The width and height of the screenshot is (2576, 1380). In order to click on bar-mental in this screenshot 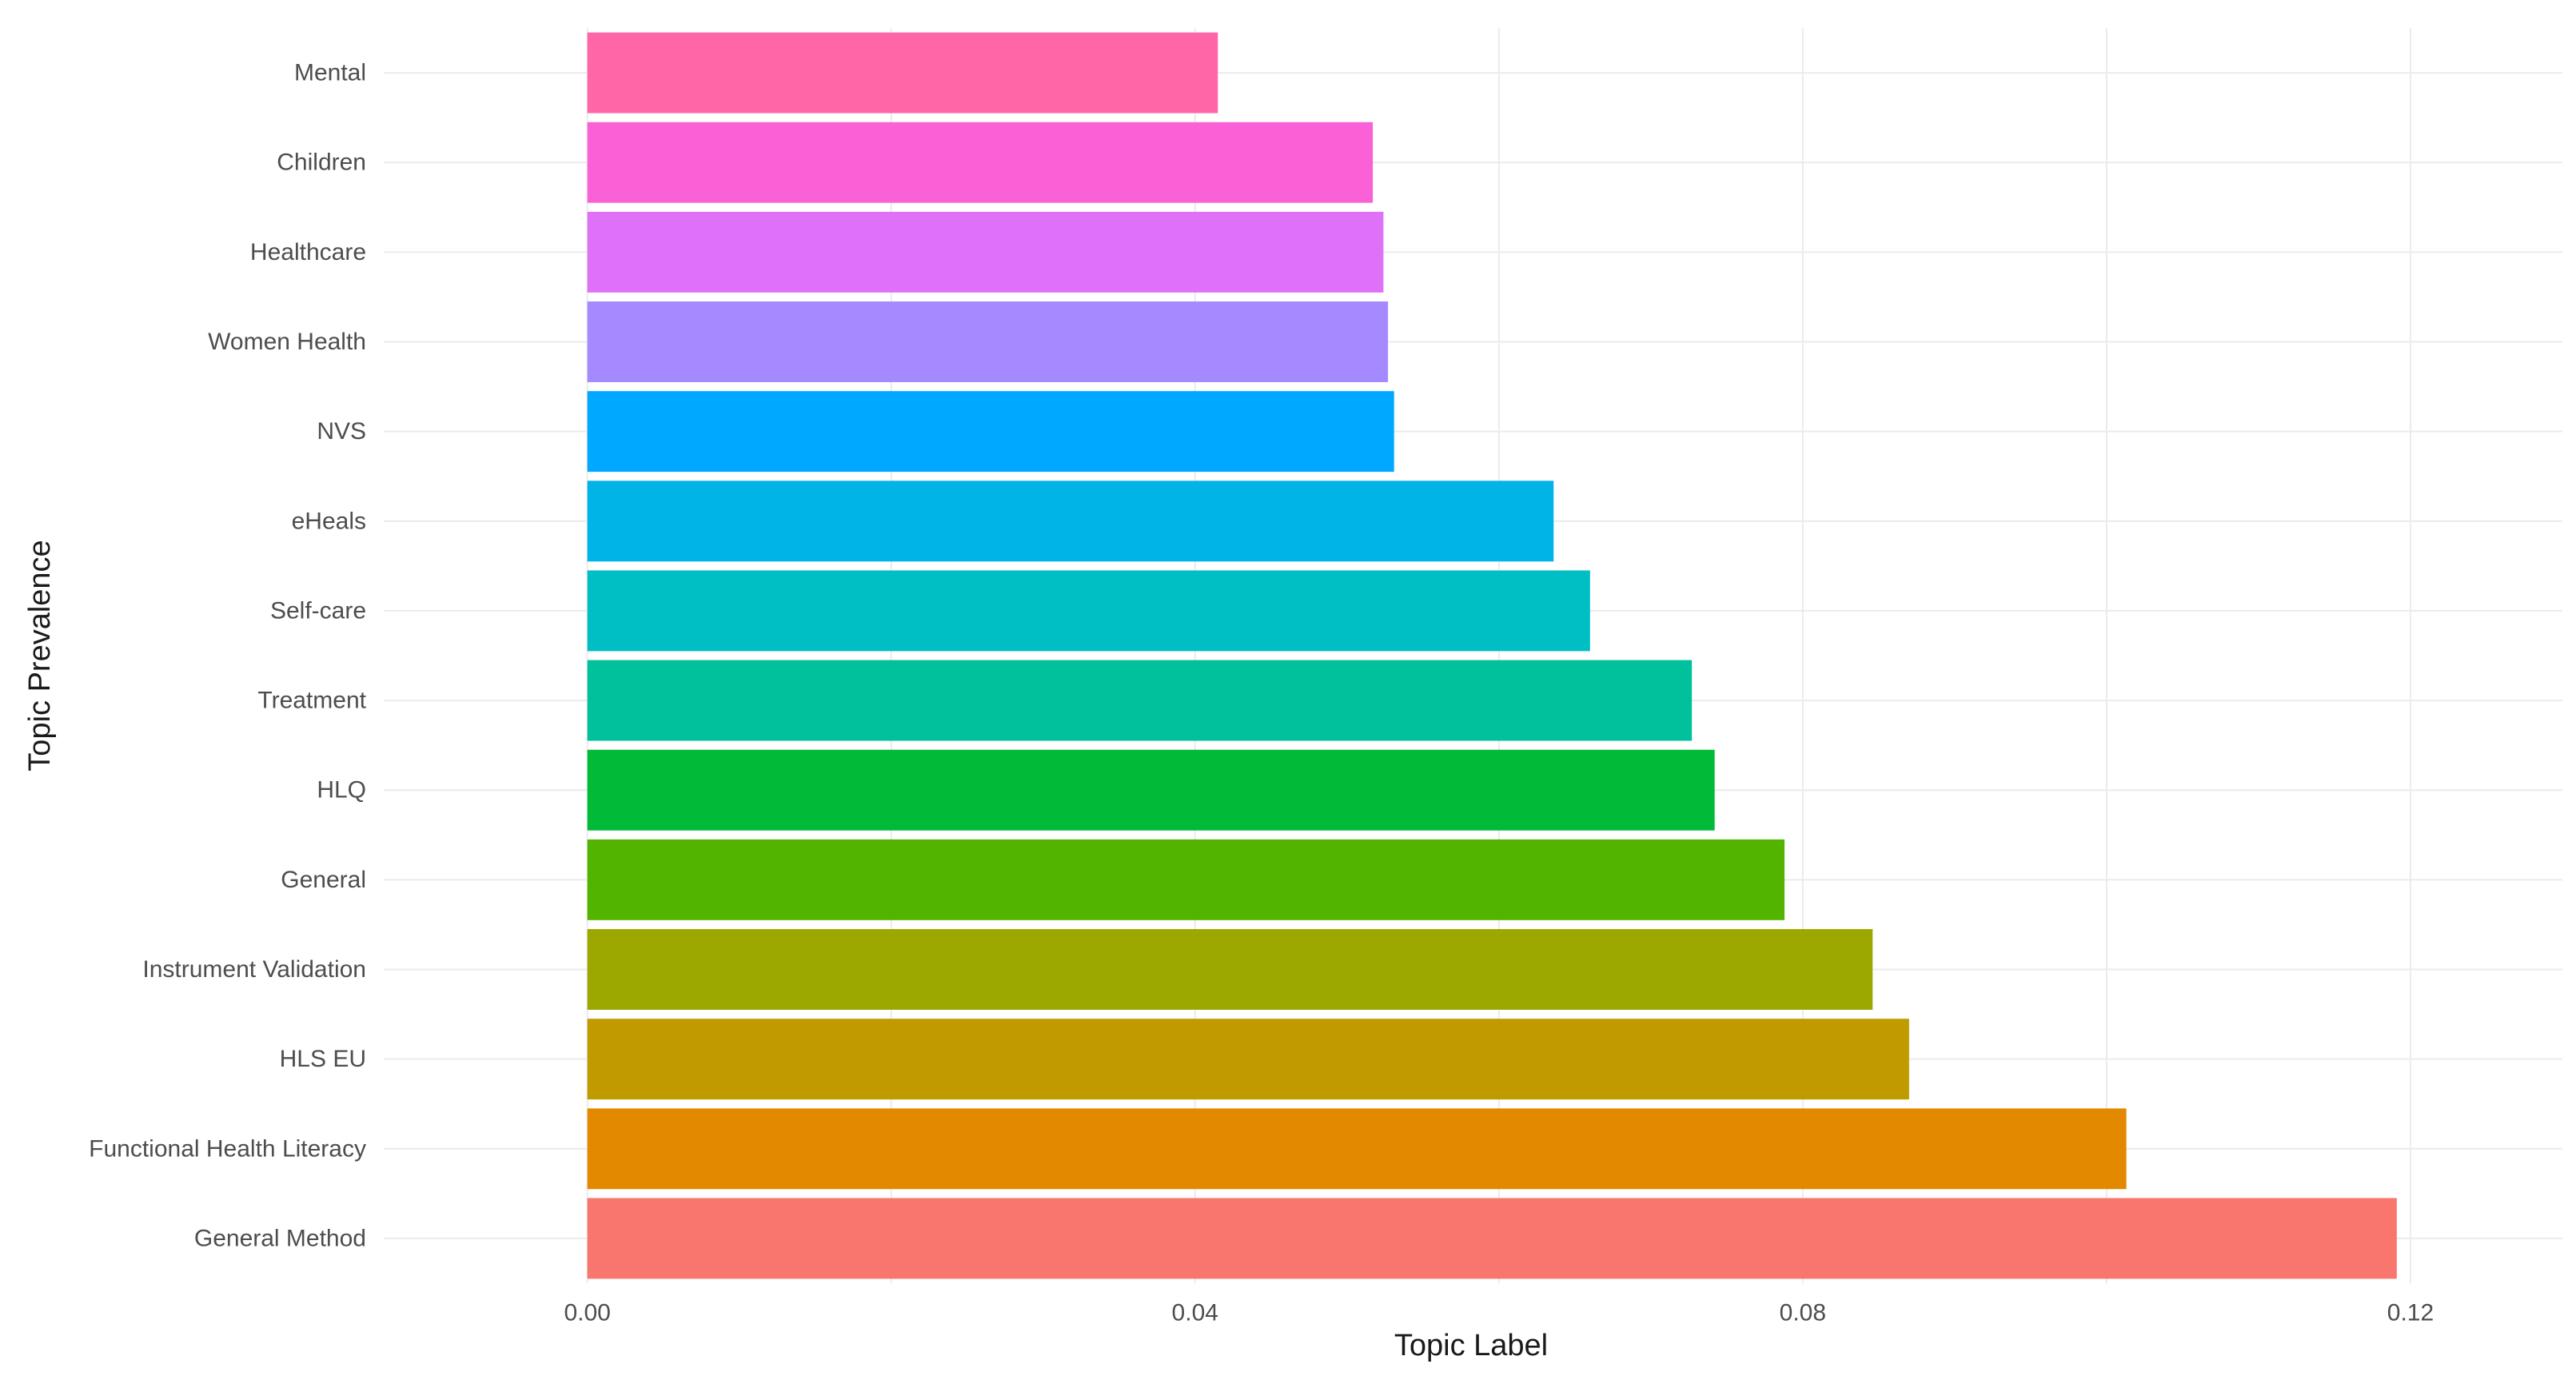, I will do `click(903, 73)`.